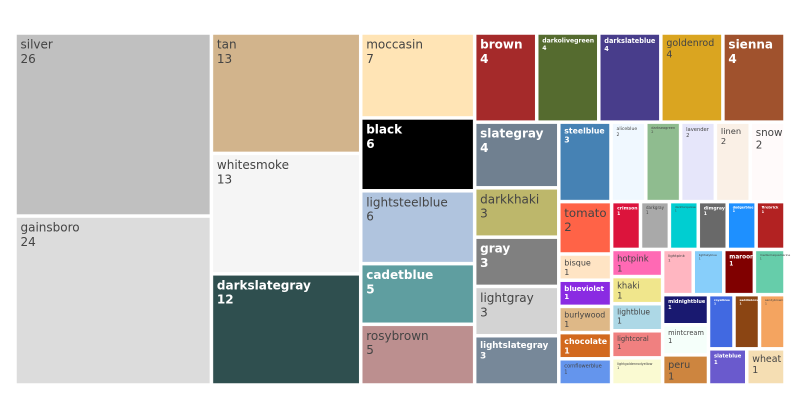  I want to click on tile-label: lightskyblue, so click(708, 255).